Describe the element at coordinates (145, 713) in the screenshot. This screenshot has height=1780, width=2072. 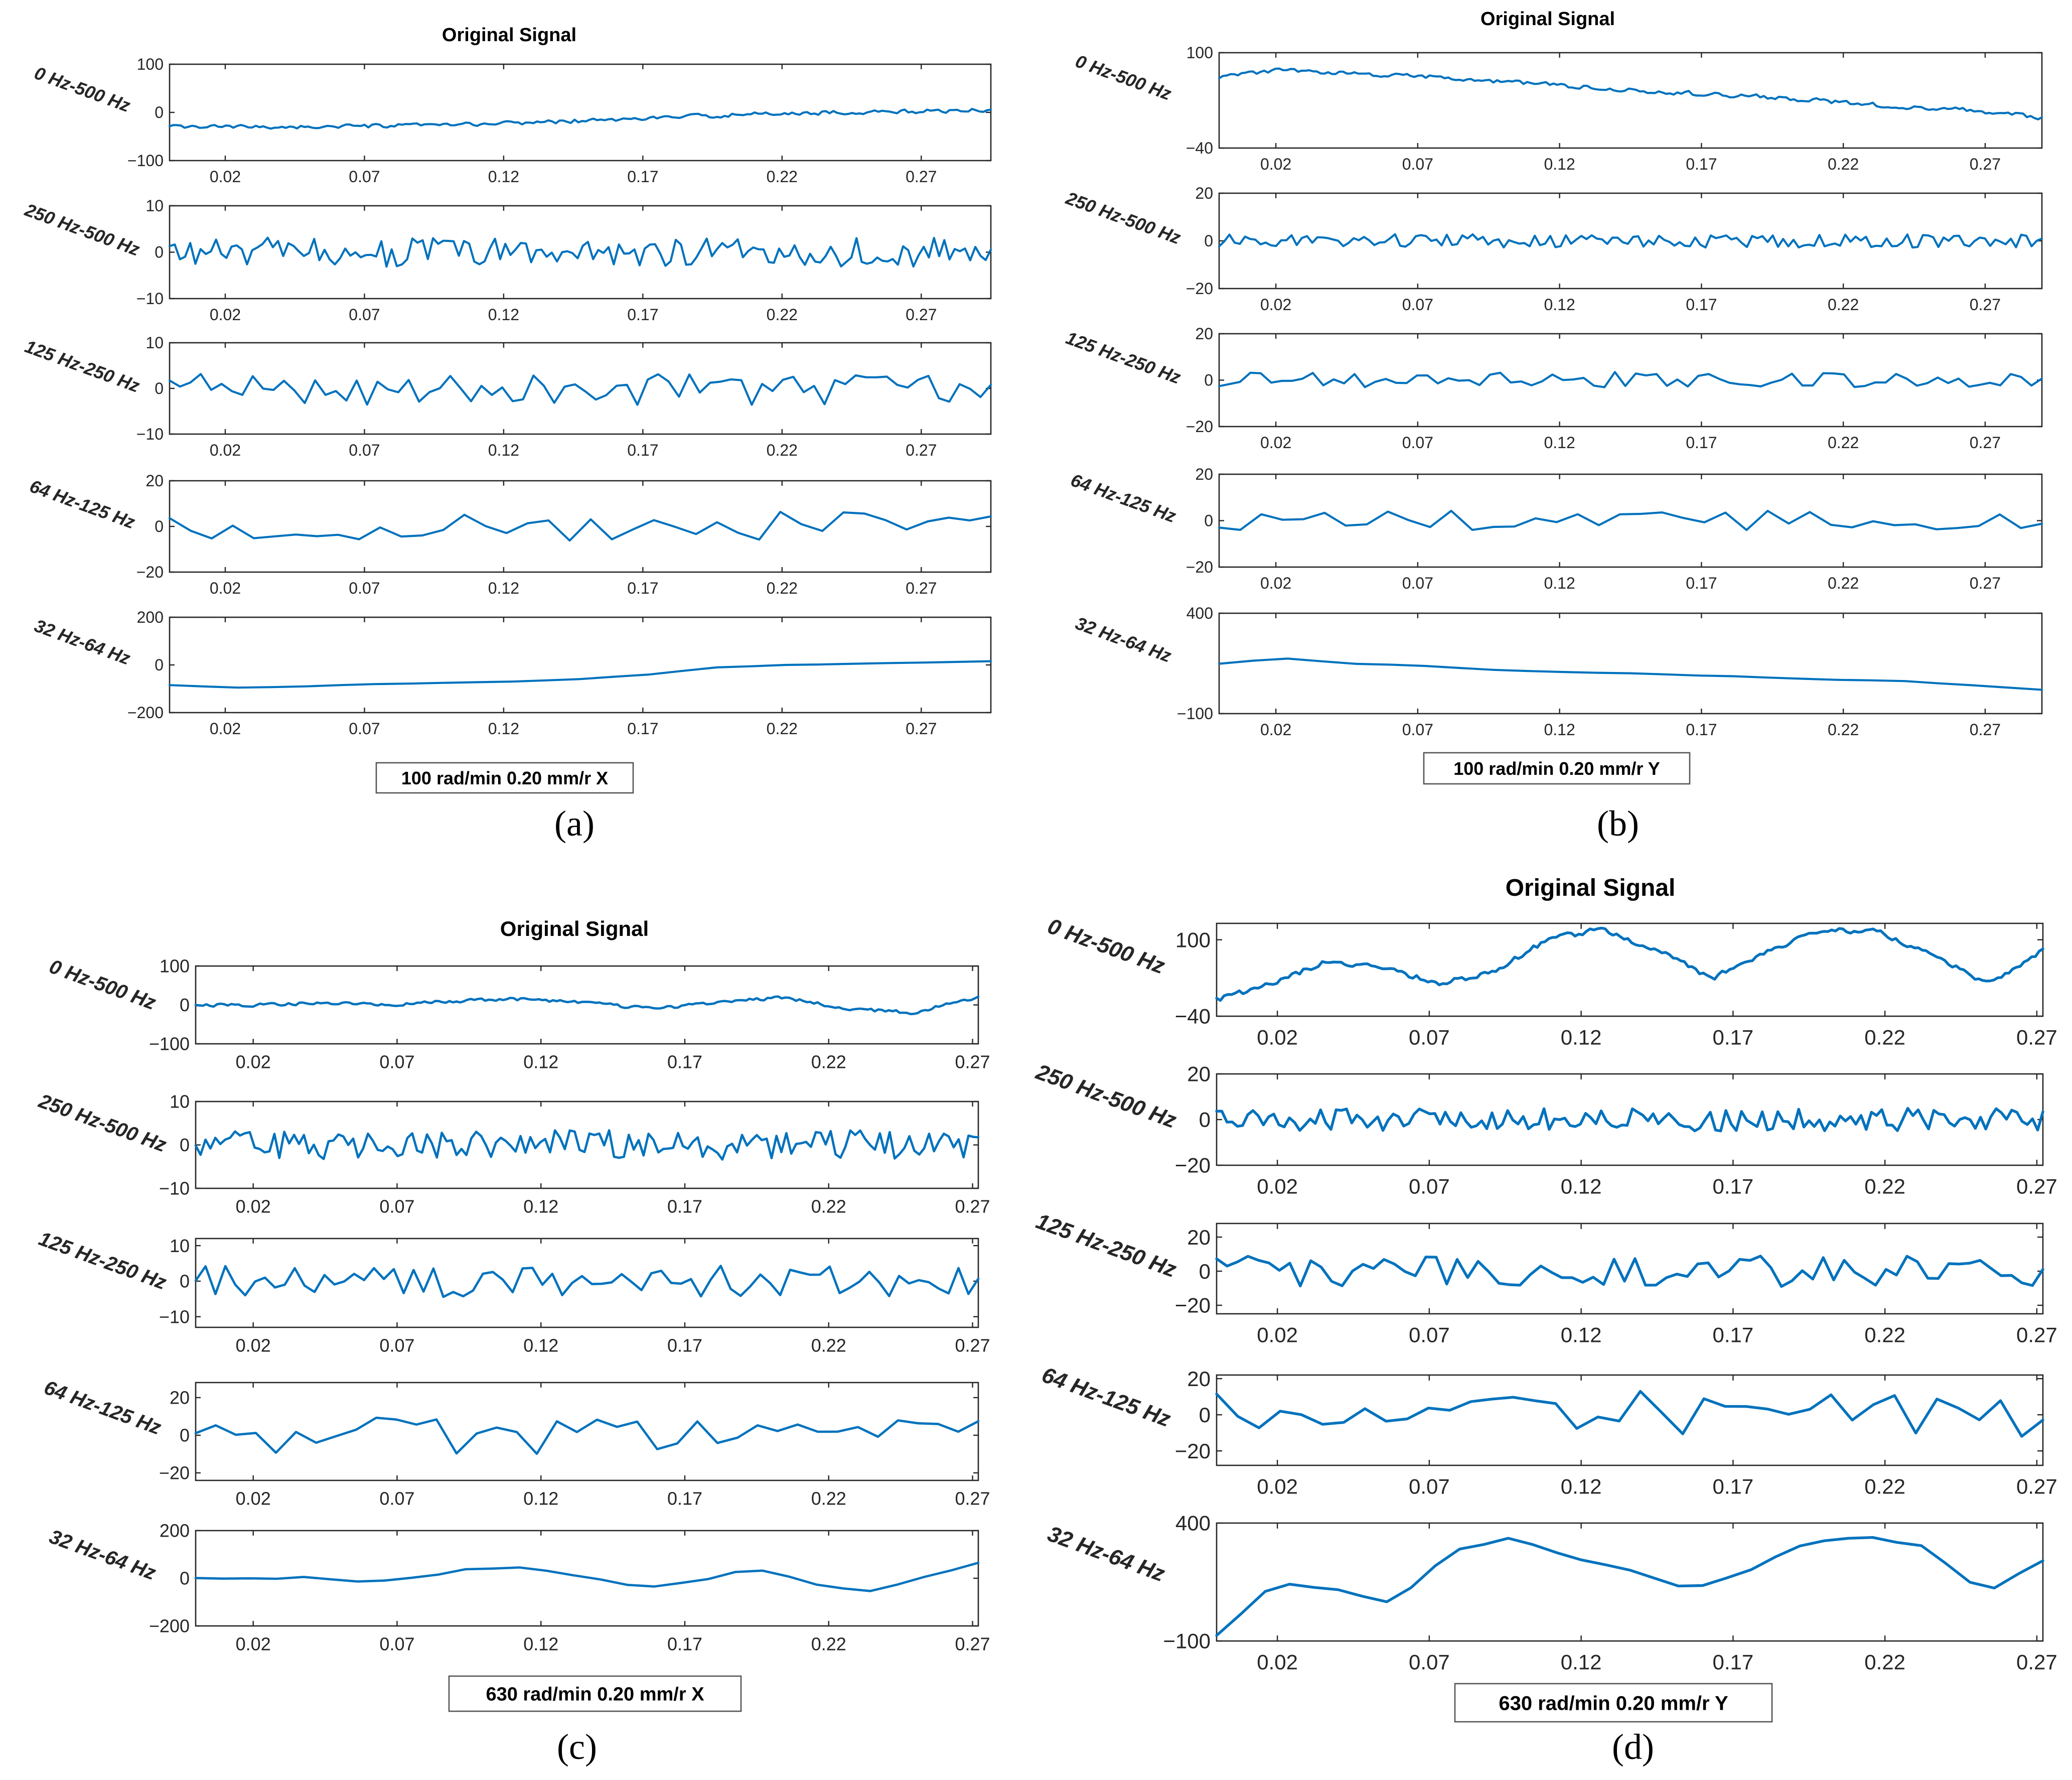
I see `y-tick-label: −200` at that location.